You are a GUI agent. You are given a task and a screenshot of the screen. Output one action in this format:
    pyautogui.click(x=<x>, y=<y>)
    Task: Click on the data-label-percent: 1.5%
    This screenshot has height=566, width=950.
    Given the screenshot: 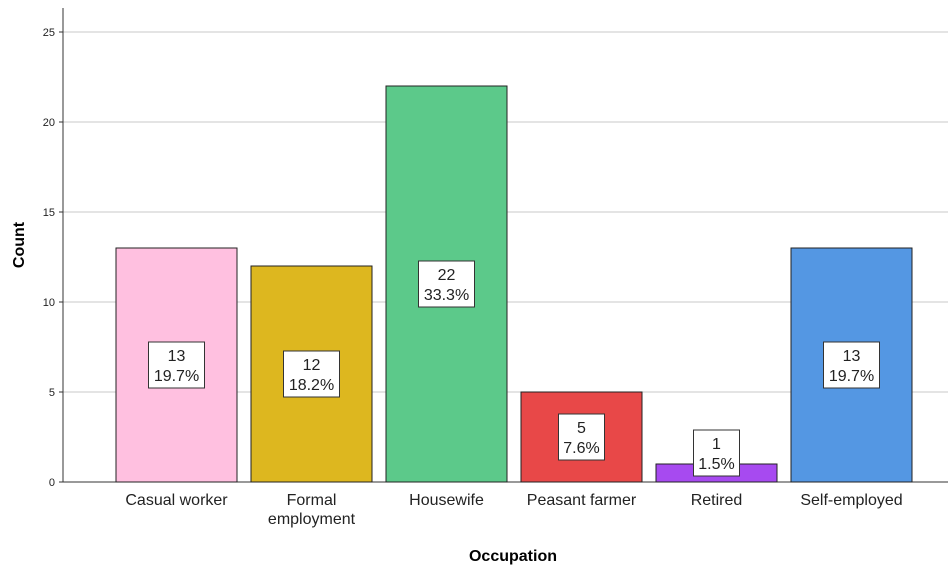 What is the action you would take?
    pyautogui.click(x=716, y=464)
    